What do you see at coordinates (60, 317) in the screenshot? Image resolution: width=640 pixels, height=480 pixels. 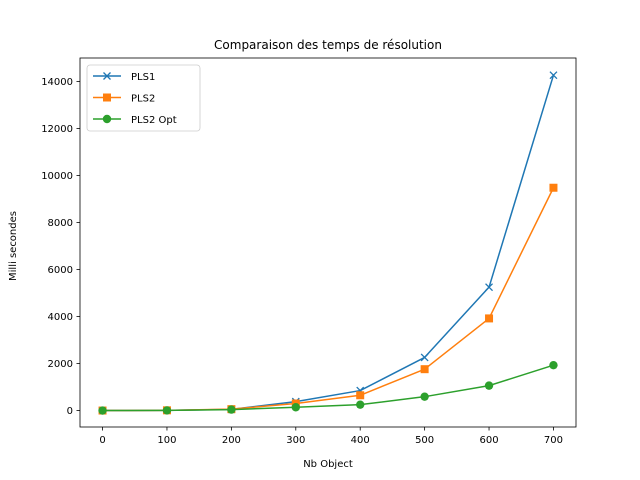 I see `y-tick-label: 4000` at bounding box center [60, 317].